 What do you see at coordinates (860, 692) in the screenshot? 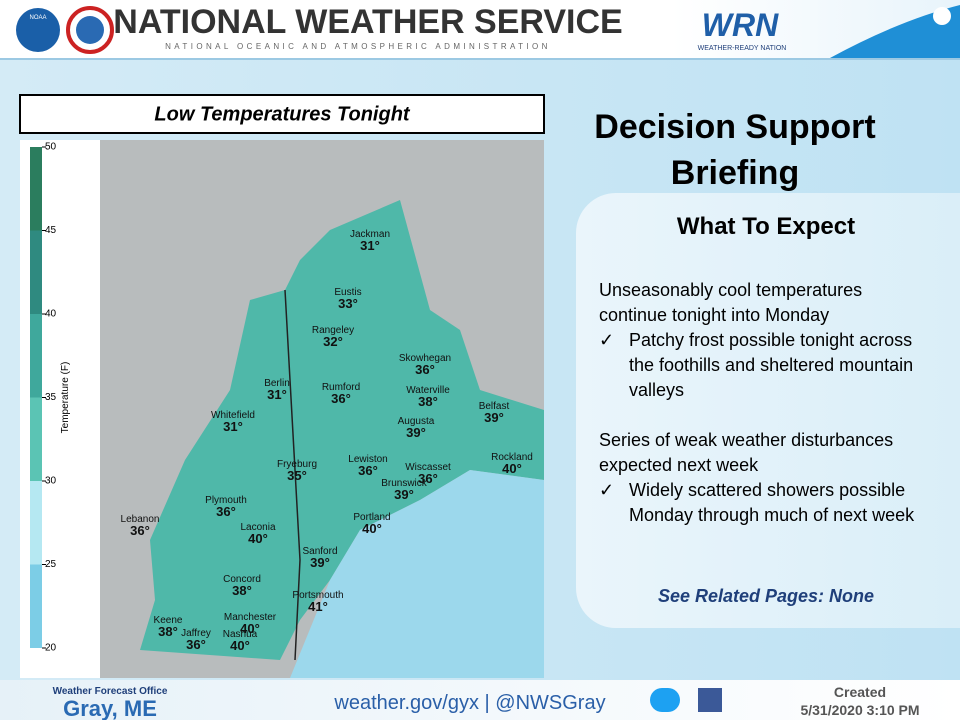
I see `created-label: Created` at bounding box center [860, 692].